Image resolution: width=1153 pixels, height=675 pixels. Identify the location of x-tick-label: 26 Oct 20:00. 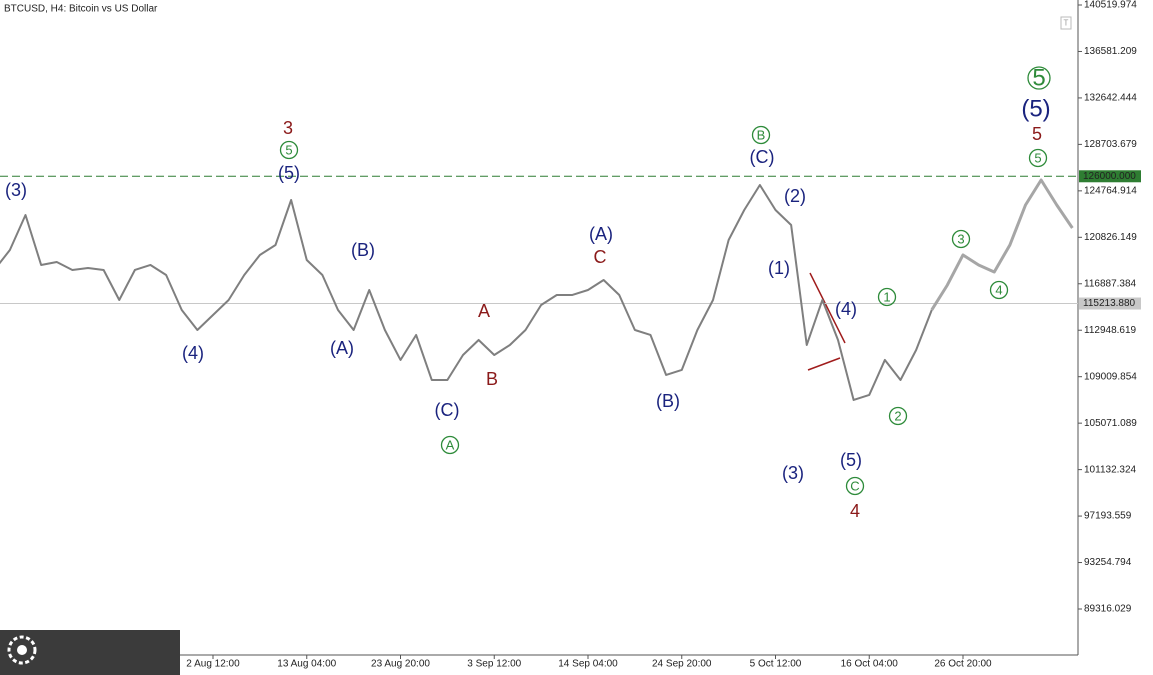
(963, 664).